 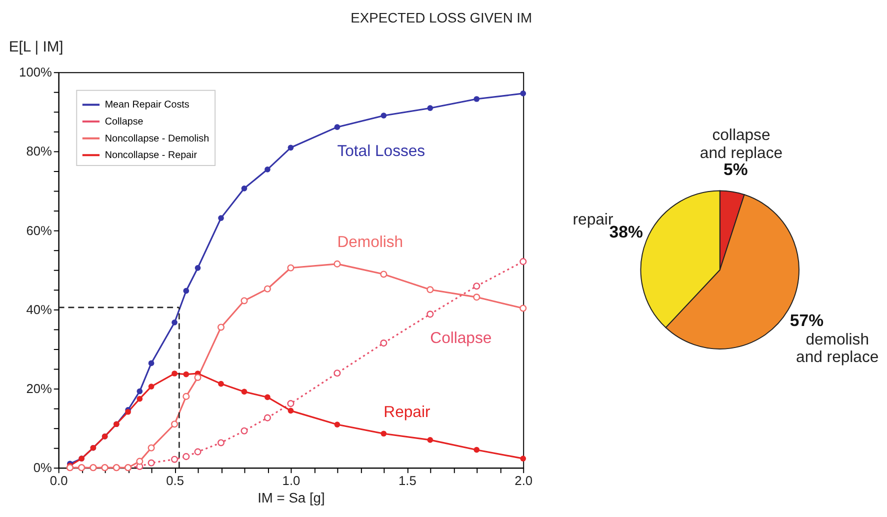 I want to click on legend-label: Mean Repair Costs, so click(x=147, y=105).